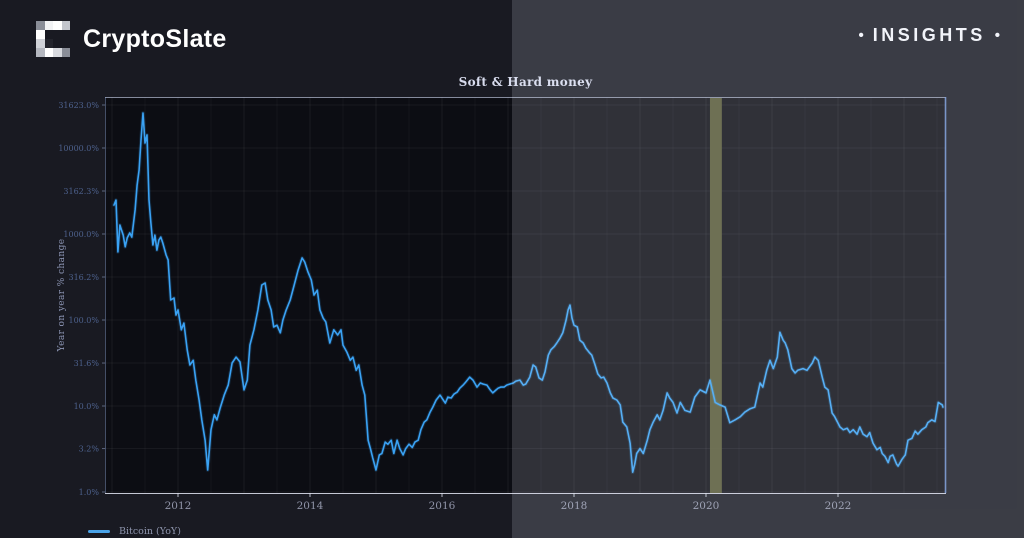  Describe the element at coordinates (838, 506) in the screenshot. I see `x-tick-label: 2022` at that location.